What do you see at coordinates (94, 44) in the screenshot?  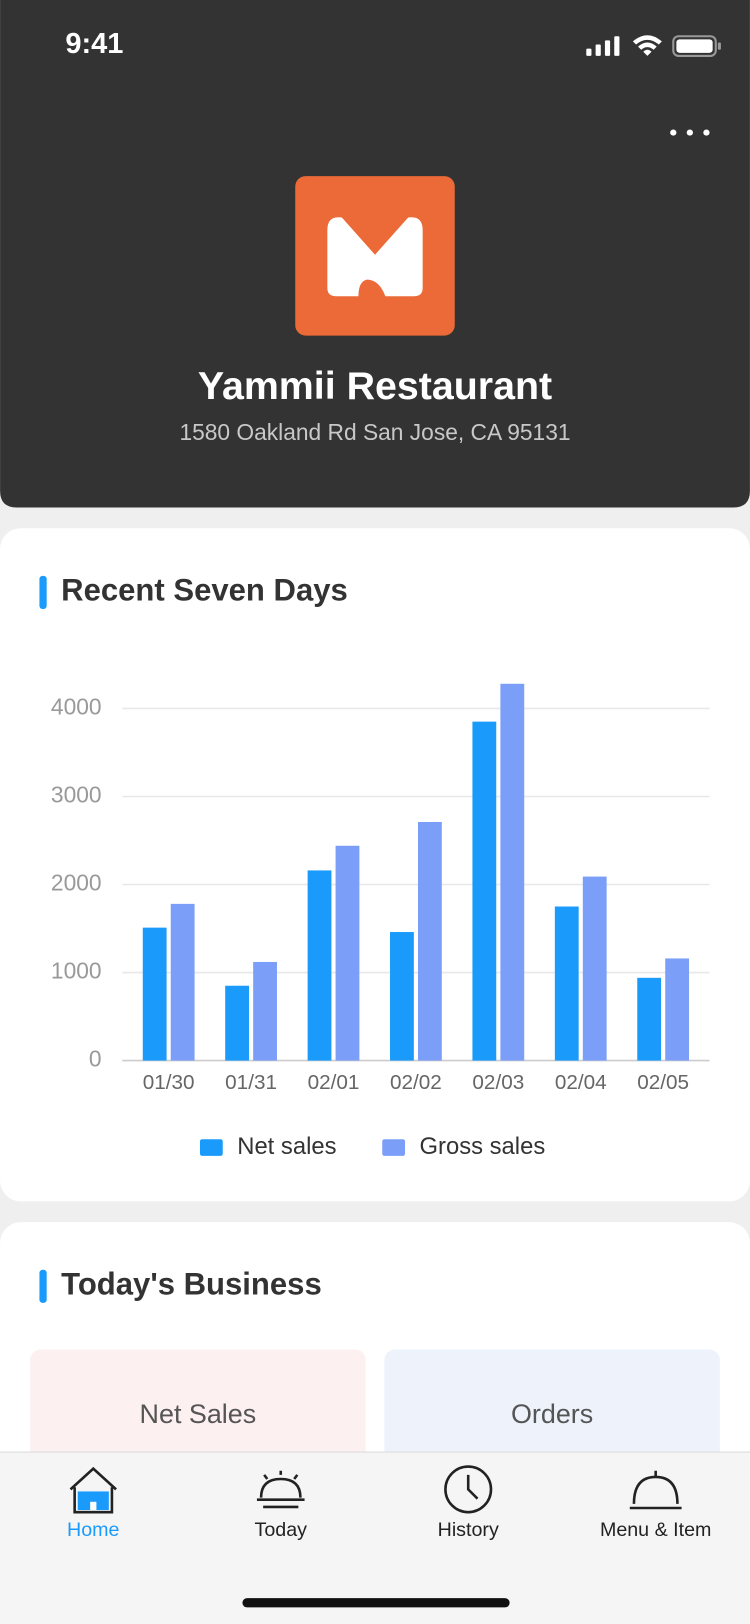 I see `status-time: 9:41` at bounding box center [94, 44].